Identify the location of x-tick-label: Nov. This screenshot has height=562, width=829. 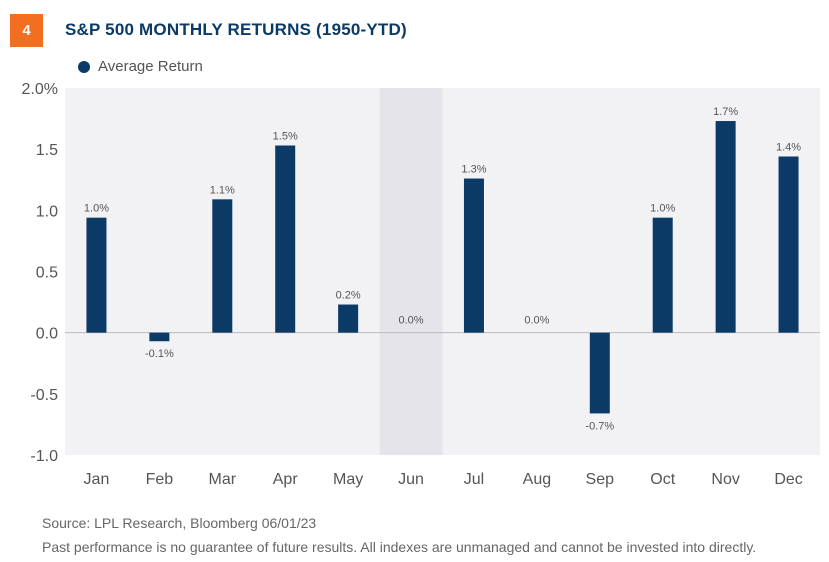
(725, 479).